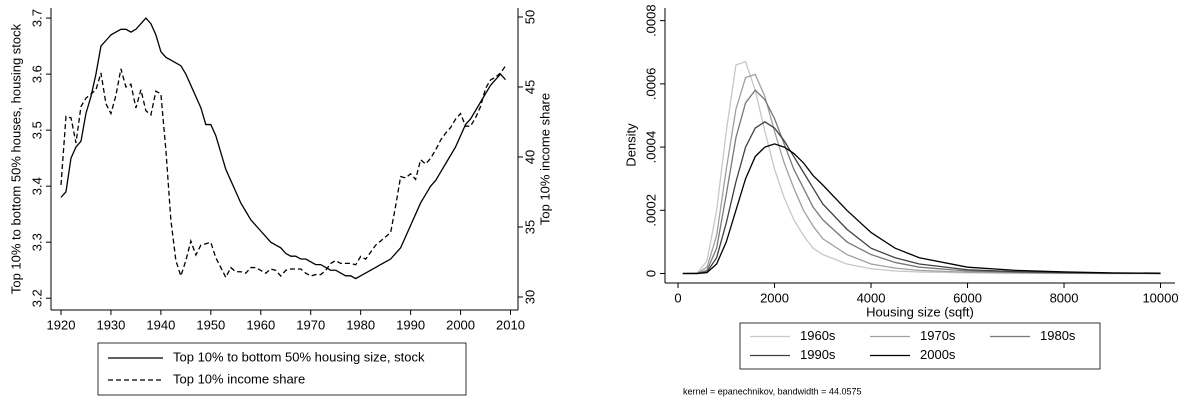  I want to click on x-tick-label: 6000, so click(967, 297).